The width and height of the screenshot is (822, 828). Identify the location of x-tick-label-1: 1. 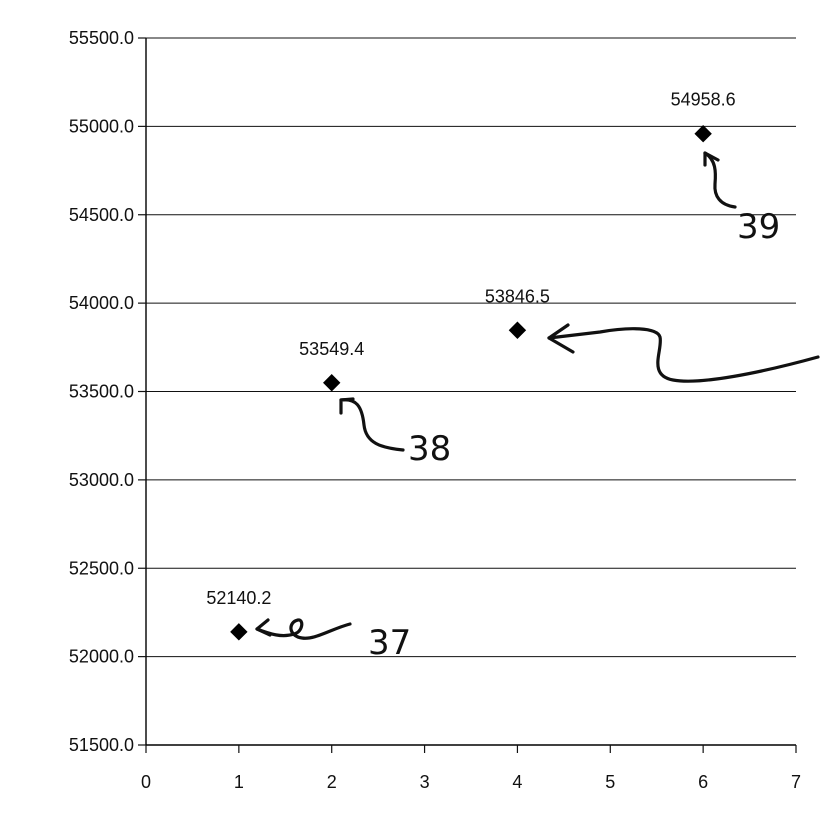
(239, 782).